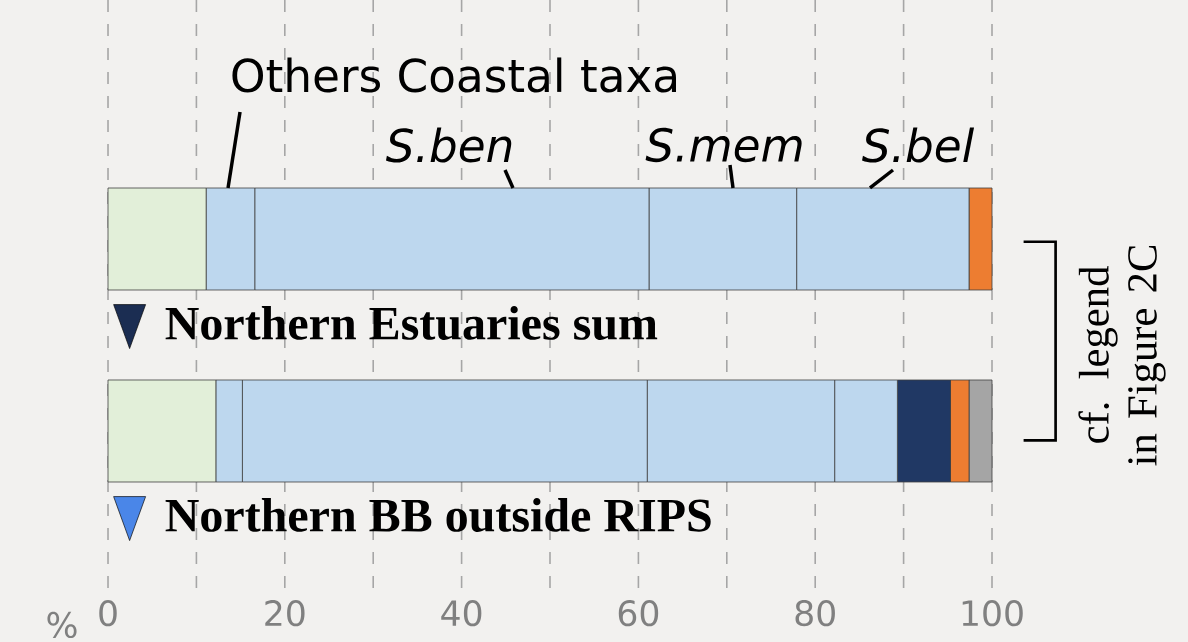 The width and height of the screenshot is (1188, 642). Describe the element at coordinates (1122, 355) in the screenshot. I see `text: cf. legend in Figure 2C` at that location.